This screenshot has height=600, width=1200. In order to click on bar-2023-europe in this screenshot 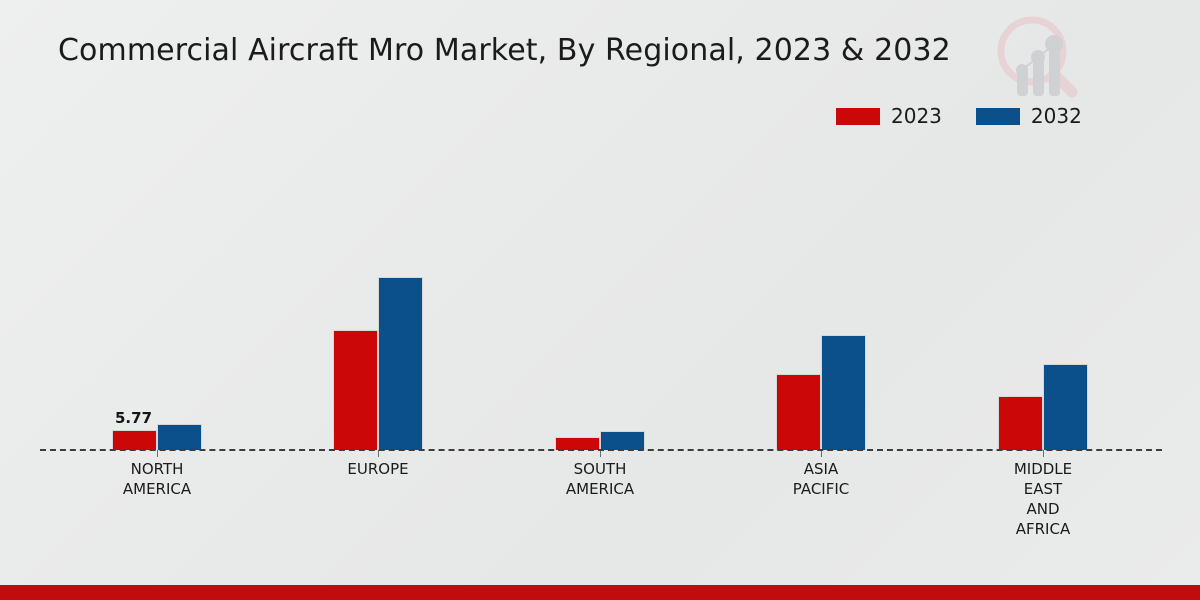, I will do `click(355, 390)`.